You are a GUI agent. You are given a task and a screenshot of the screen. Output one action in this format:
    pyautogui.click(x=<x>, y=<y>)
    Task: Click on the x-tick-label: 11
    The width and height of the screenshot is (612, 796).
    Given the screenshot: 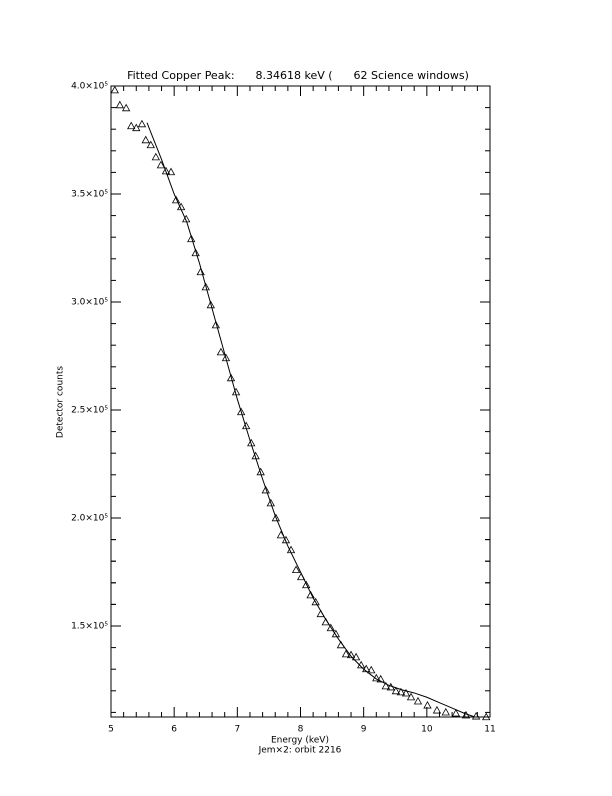 What is the action you would take?
    pyautogui.click(x=489, y=730)
    